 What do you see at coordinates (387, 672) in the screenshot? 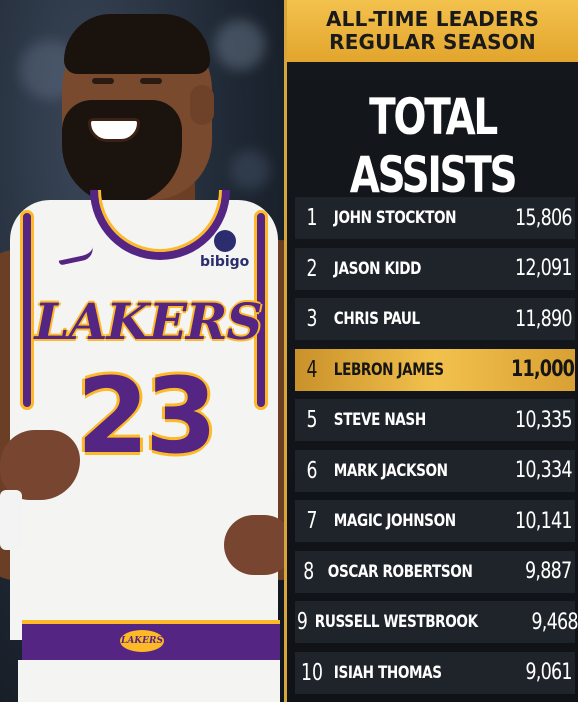
I see `leader-name: ISIAH THOMAS` at bounding box center [387, 672].